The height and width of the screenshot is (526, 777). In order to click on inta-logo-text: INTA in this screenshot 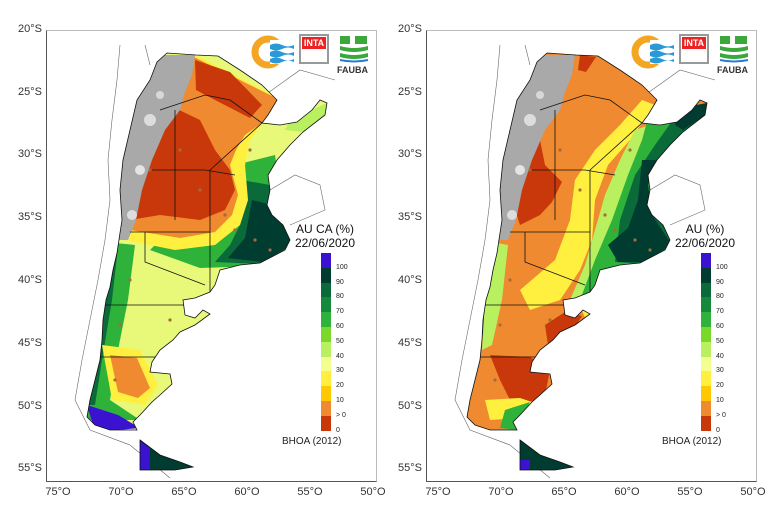, I will do `click(314, 43)`.